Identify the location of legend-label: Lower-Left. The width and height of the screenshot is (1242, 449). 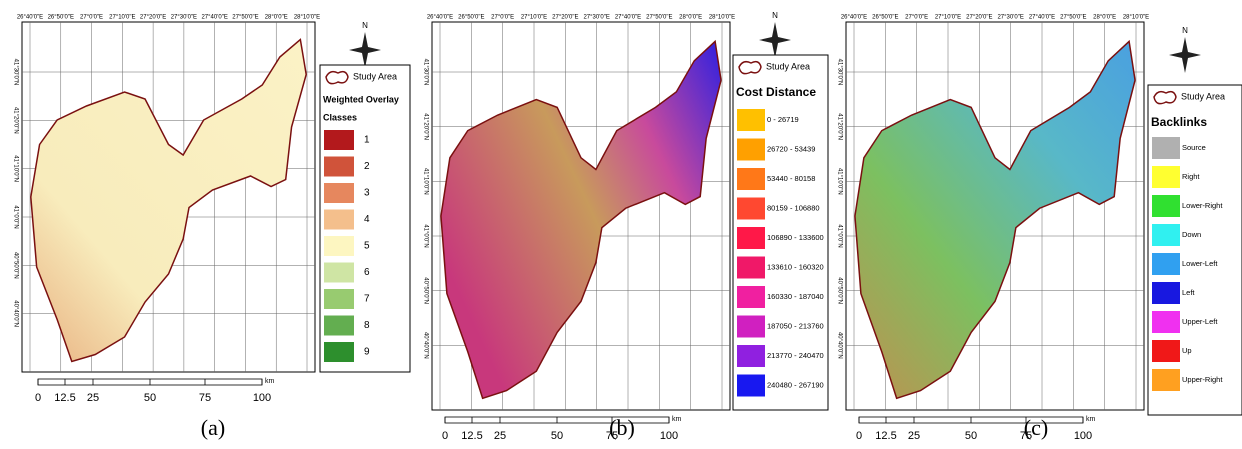
(1200, 263).